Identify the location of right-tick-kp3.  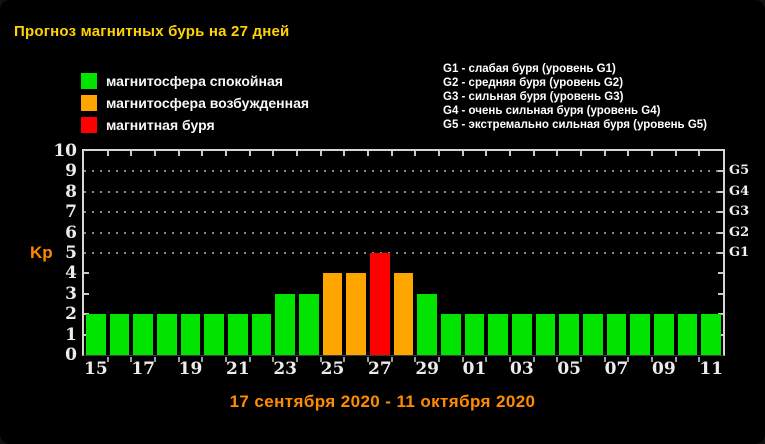
(720, 293).